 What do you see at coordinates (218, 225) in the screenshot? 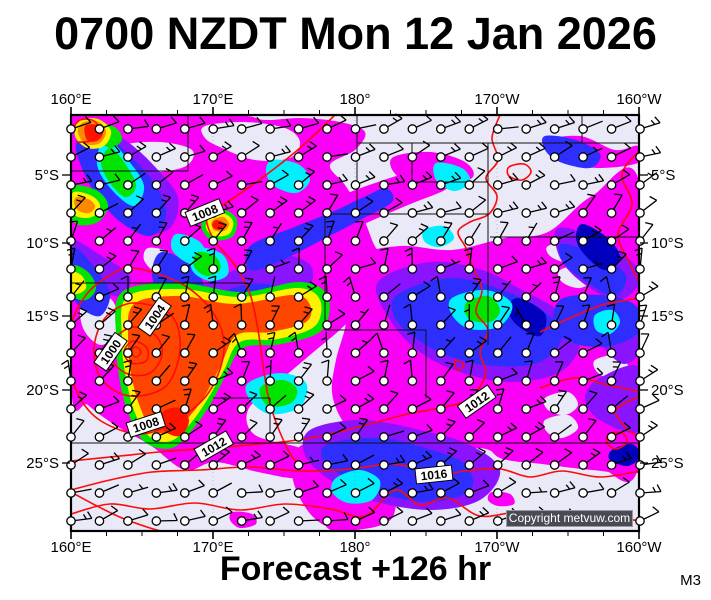
I see `precip-blob-red` at bounding box center [218, 225].